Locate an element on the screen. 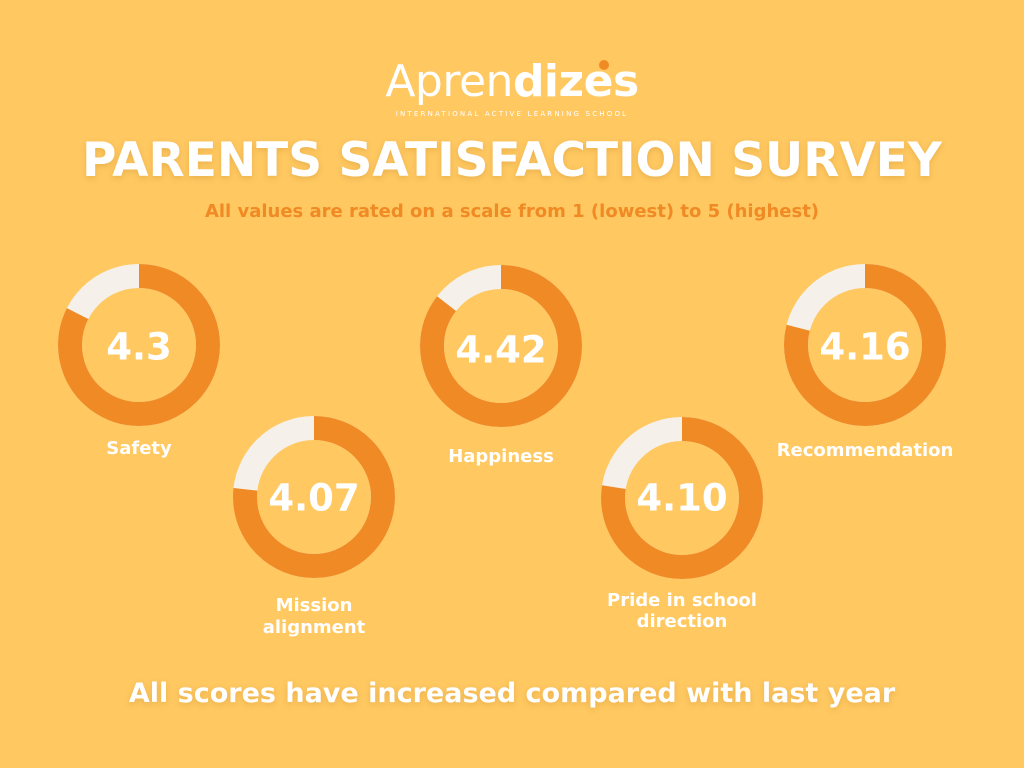 This screenshot has height=768, width=1024. donut-category-label: Pride in school direction is located at coordinates (682, 611).